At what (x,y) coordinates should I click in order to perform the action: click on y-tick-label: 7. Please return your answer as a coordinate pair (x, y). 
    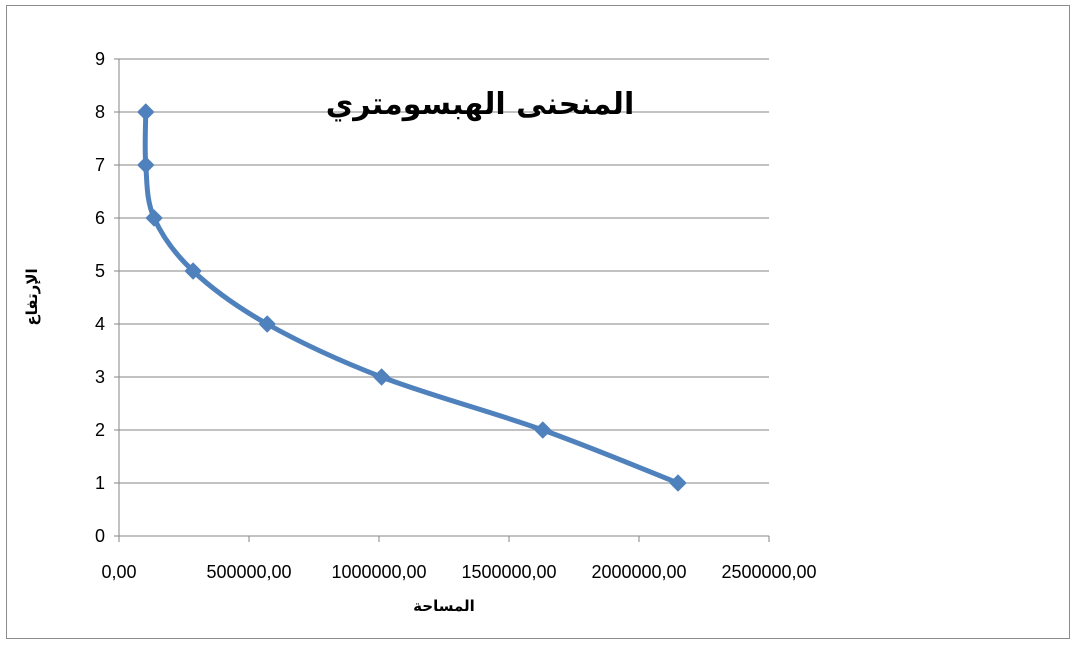
    Looking at the image, I should click on (100, 165).